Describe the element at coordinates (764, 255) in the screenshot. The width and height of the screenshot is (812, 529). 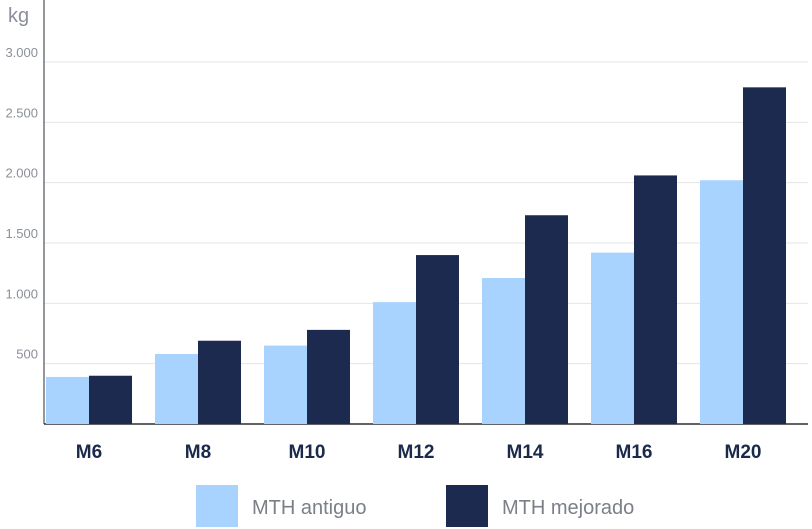
I see `bar-mth-mejorado-m20` at that location.